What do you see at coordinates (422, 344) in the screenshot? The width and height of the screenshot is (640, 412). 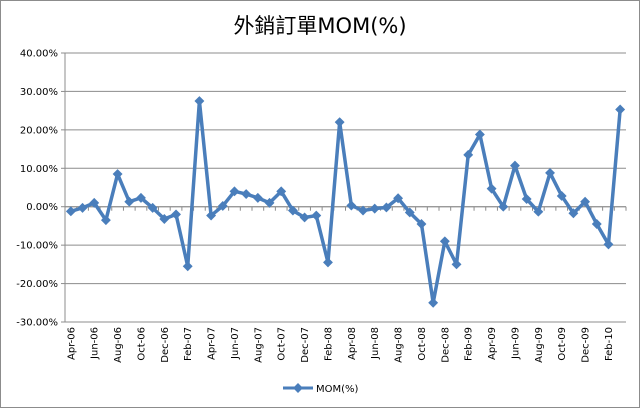 I see `x-tick-label: Oct-08` at bounding box center [422, 344].